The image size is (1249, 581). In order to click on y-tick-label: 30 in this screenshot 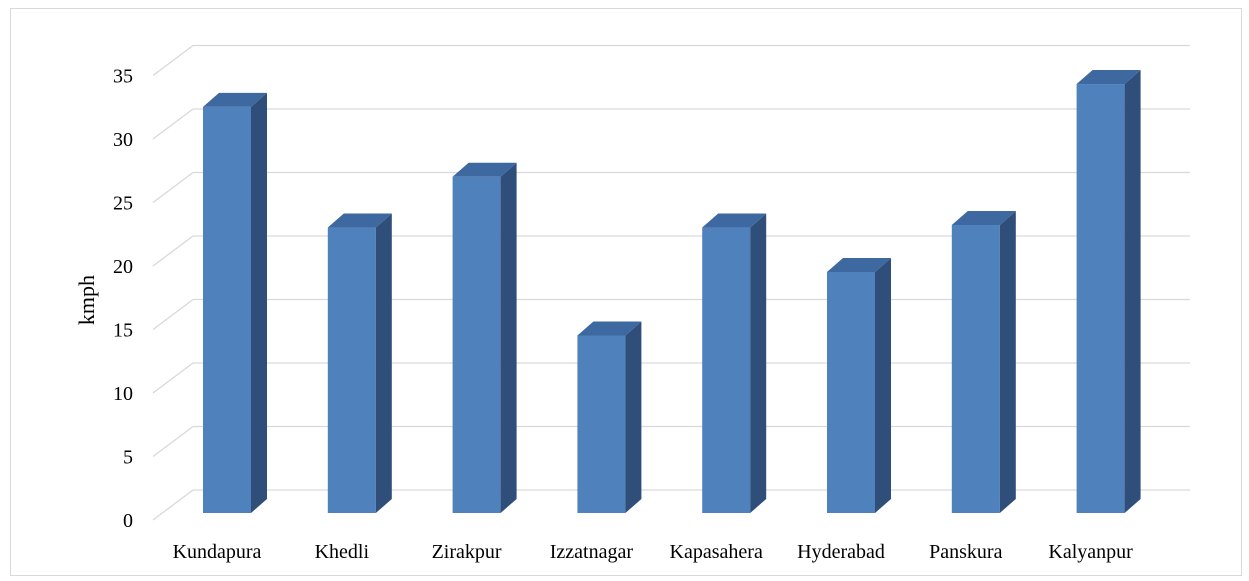, I will do `click(123, 140)`.